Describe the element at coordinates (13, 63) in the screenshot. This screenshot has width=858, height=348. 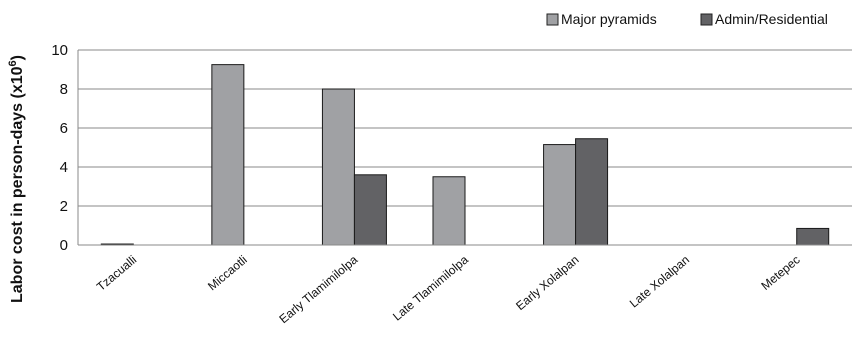
I see `y-axis-title-superscript: 6` at that location.